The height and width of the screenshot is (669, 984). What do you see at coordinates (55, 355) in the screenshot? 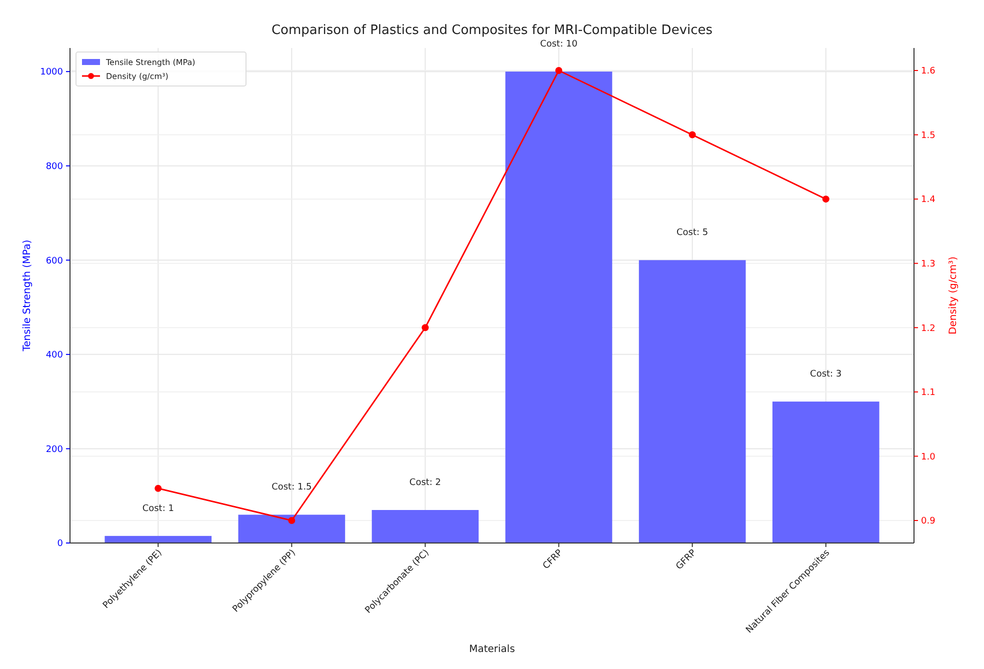
I see `y-tick-label: 400` at bounding box center [55, 355].